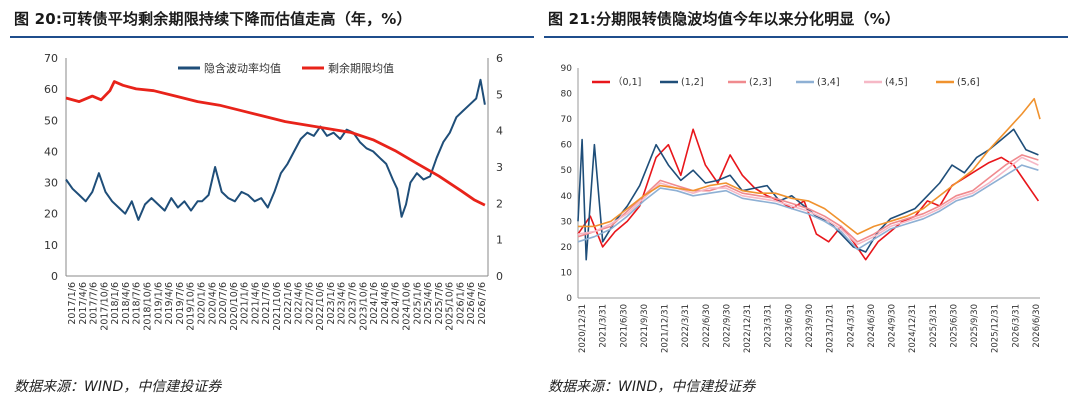  Describe the element at coordinates (374, 303) in the screenshot. I see `x-tick-label: 2024/1/6` at that location.